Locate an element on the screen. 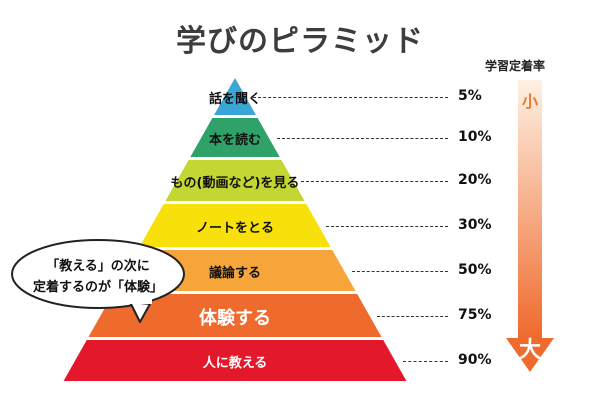 This screenshot has width=600, height=402. tier-rate-5: 50% is located at coordinates (475, 269).